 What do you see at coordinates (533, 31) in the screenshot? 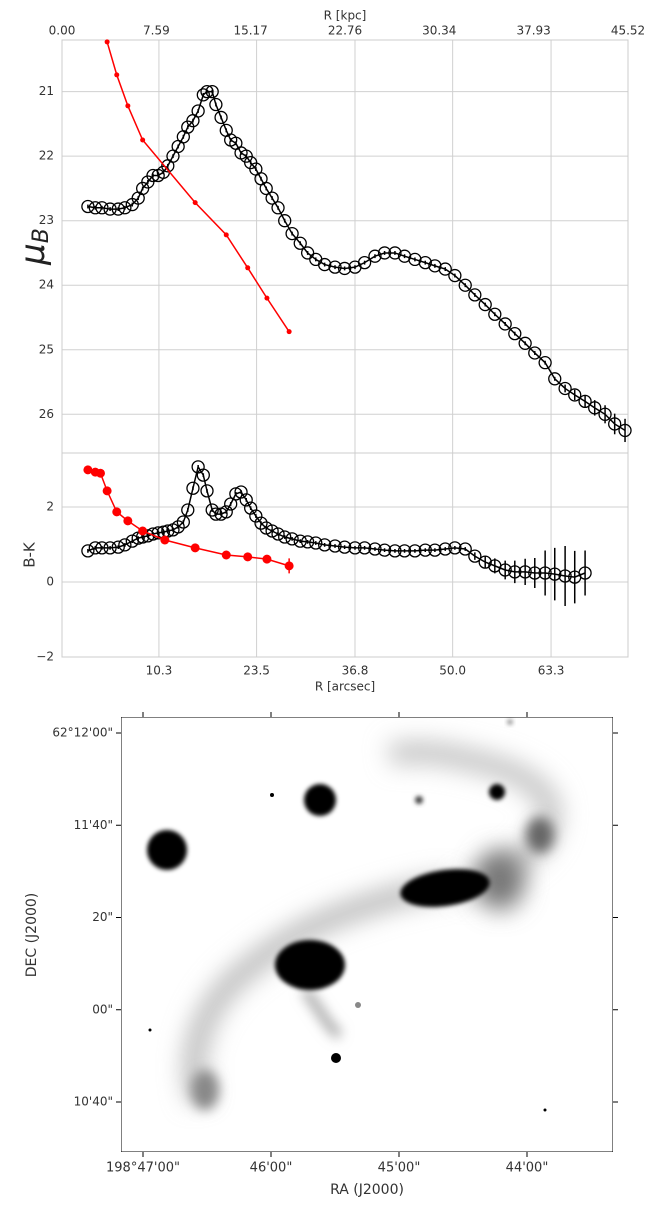
I see `x2-tick-label: 37.93` at bounding box center [533, 31].